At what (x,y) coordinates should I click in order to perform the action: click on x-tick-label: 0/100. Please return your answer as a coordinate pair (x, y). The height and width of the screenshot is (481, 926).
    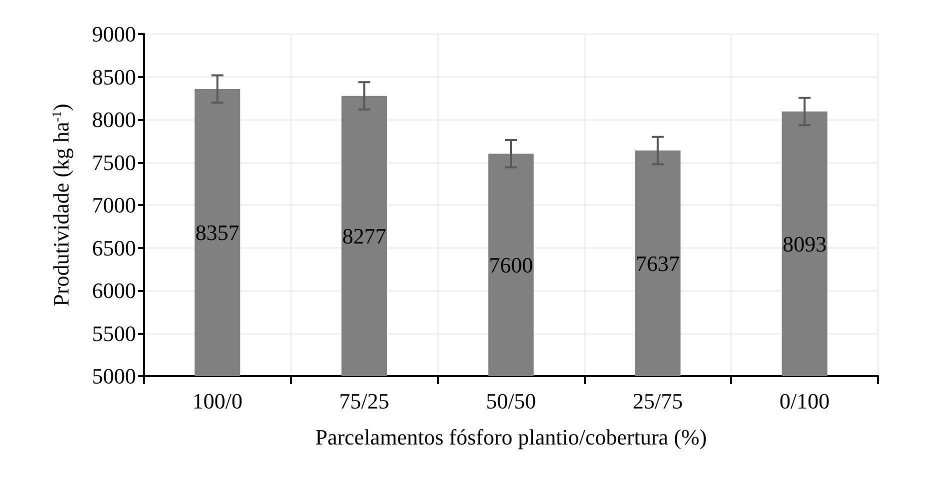
    Looking at the image, I should click on (805, 401).